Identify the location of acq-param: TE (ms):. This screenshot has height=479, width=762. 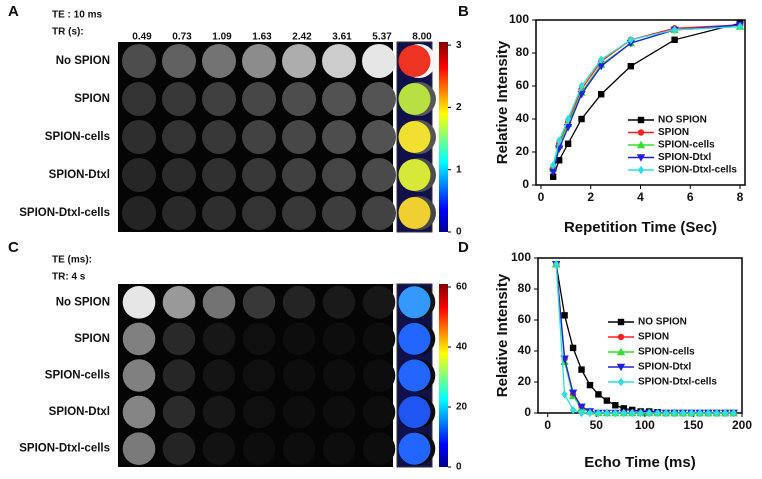
(72, 260).